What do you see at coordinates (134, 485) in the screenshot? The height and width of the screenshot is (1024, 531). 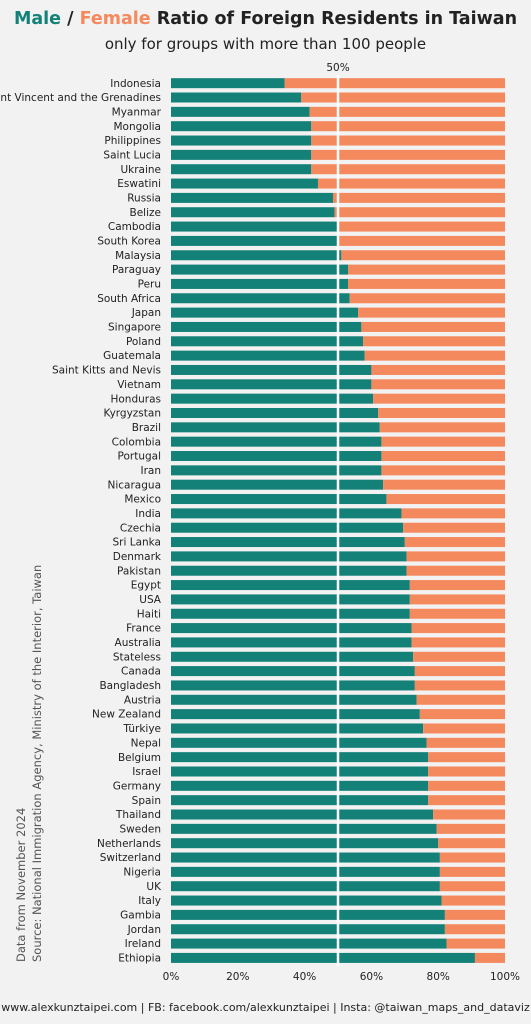 I see `y-tick-label: Nicaragua` at bounding box center [134, 485].